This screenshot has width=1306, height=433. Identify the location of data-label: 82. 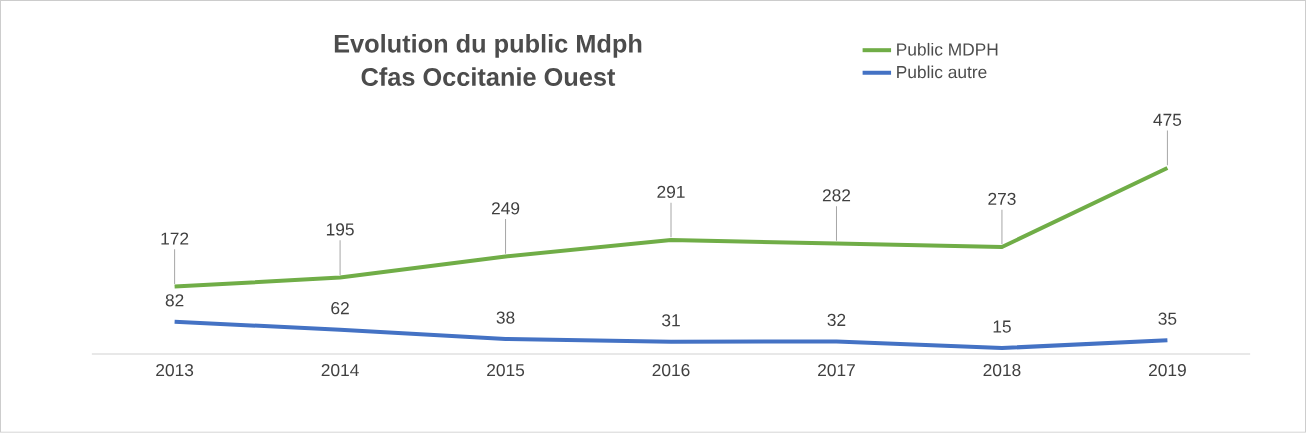
(174, 300).